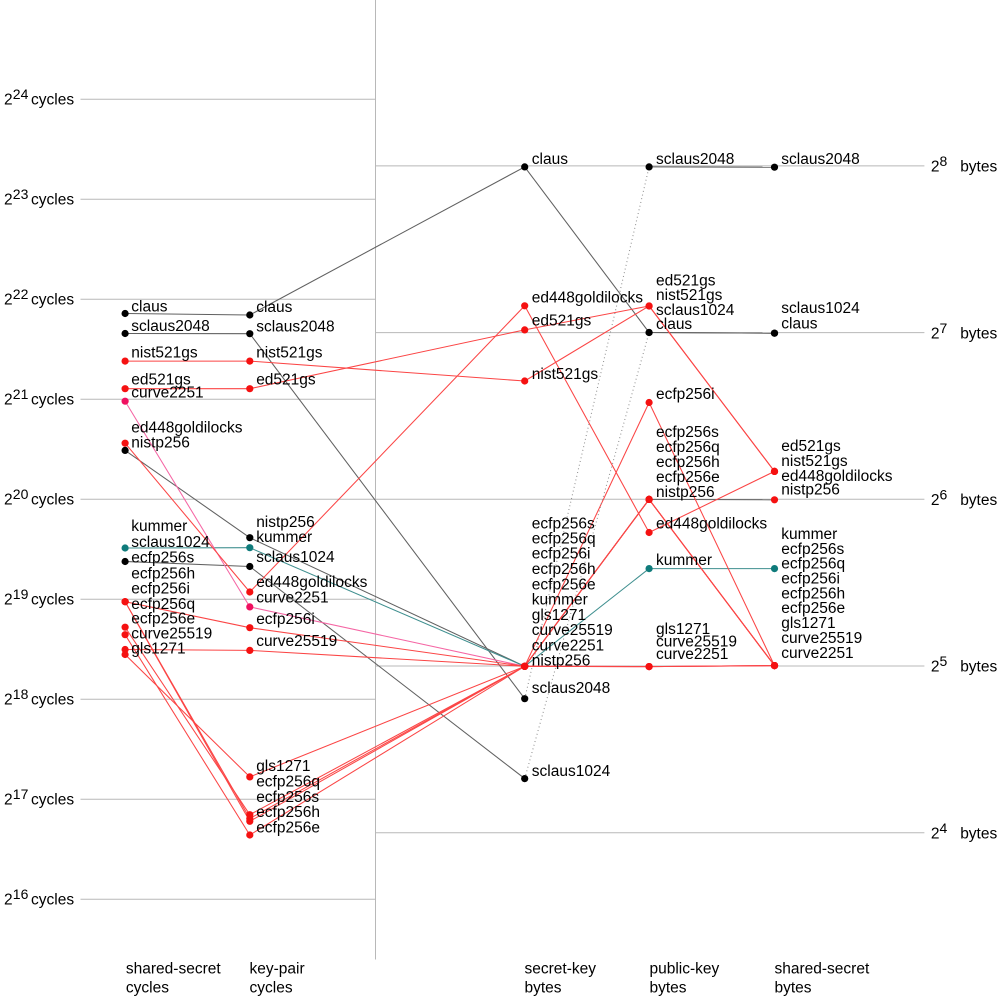 The width and height of the screenshot is (1000, 1000). I want to click on svg-text: 20, so click(21, 494).